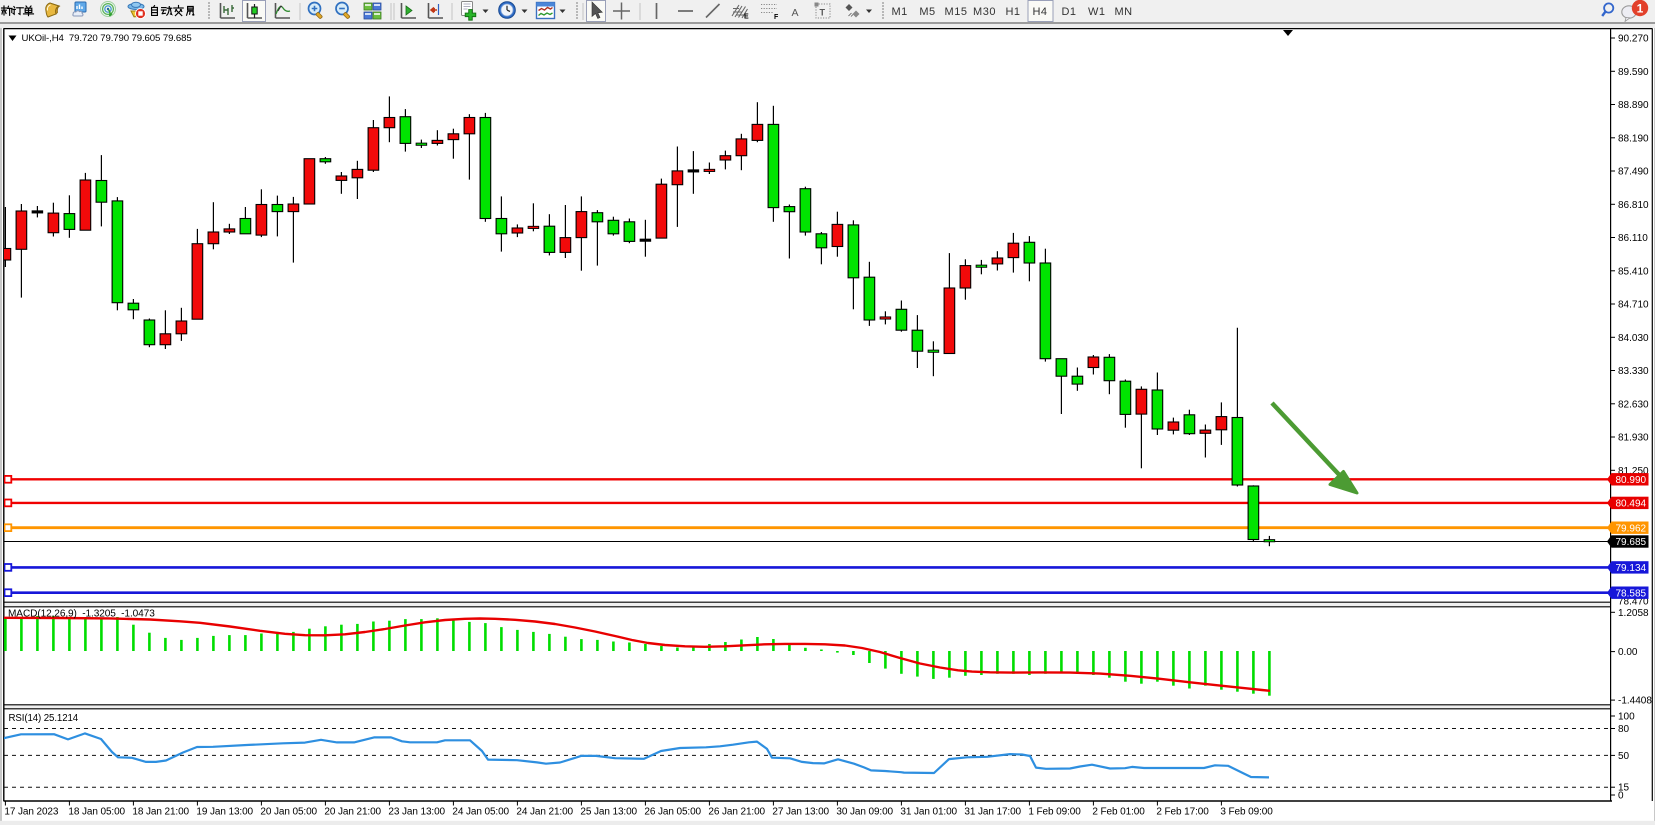 This screenshot has height=825, width=1655. I want to click on svg-text: H4, so click(1039, 12).